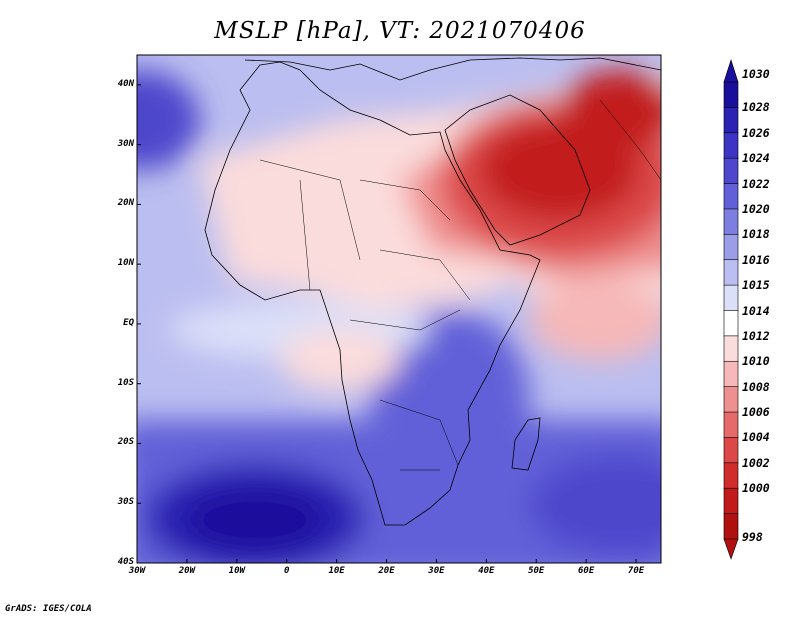 The width and height of the screenshot is (800, 618). What do you see at coordinates (340, 360) in the screenshot?
I see `congo-weak-low` at bounding box center [340, 360].